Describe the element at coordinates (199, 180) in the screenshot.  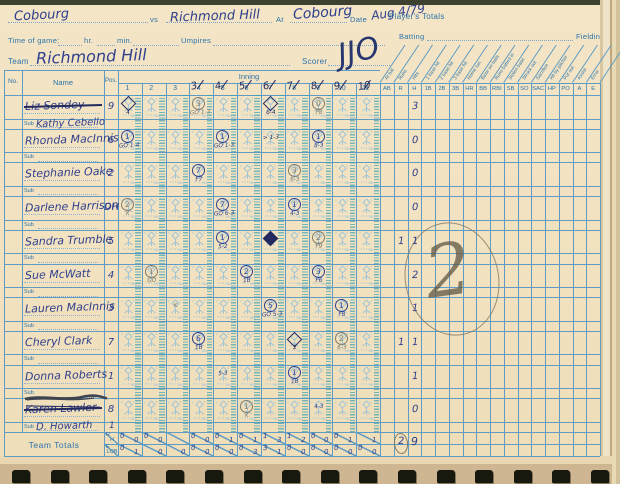
I see `scoring-mark-note: F7` at that location.